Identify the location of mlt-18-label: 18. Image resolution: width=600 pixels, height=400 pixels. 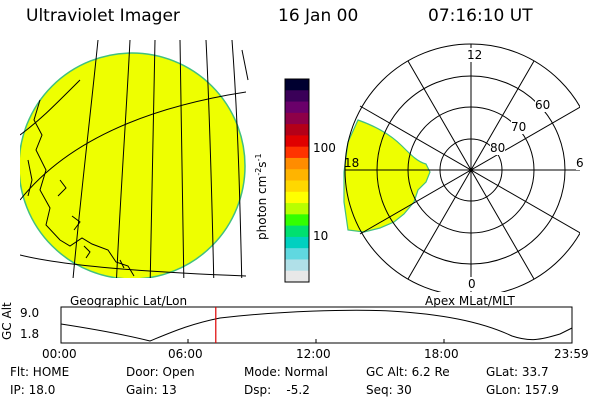
(352, 163).